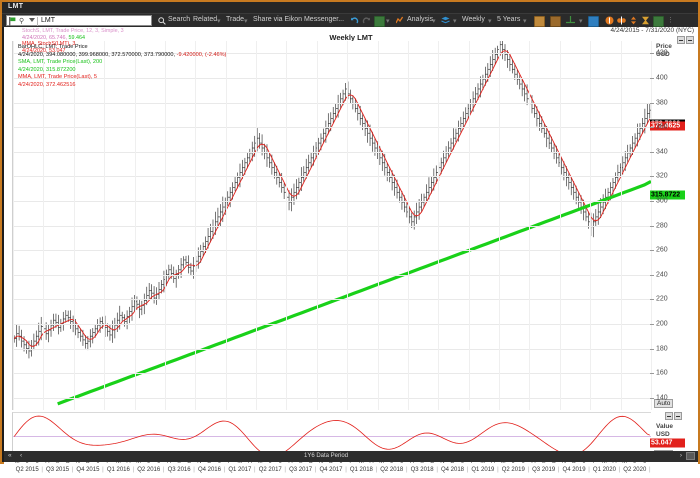 This screenshot has width=700, height=478. What do you see at coordinates (555, 21) in the screenshot?
I see `compare-icon` at bounding box center [555, 21].